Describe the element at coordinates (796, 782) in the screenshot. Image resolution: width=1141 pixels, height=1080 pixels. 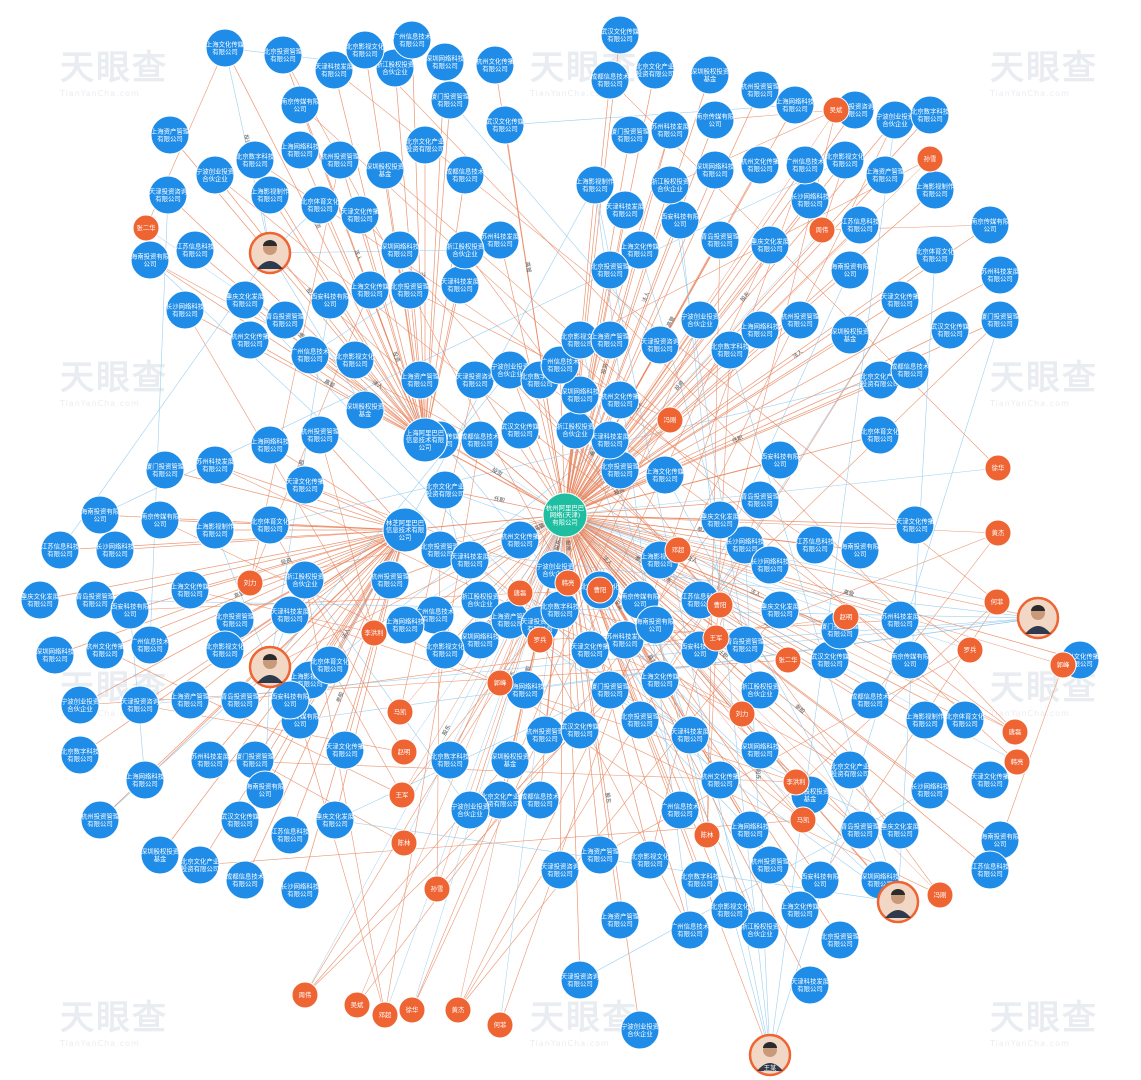
I see `person-li-node: 李洪利` at that location.